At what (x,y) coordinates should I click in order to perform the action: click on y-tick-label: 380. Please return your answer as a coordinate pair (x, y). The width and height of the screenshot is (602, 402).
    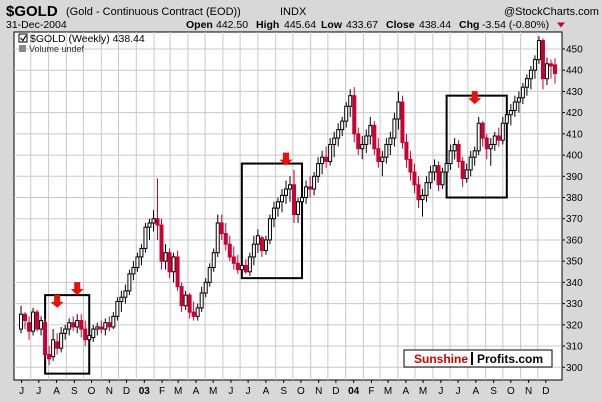
    Looking at the image, I should click on (574, 198).